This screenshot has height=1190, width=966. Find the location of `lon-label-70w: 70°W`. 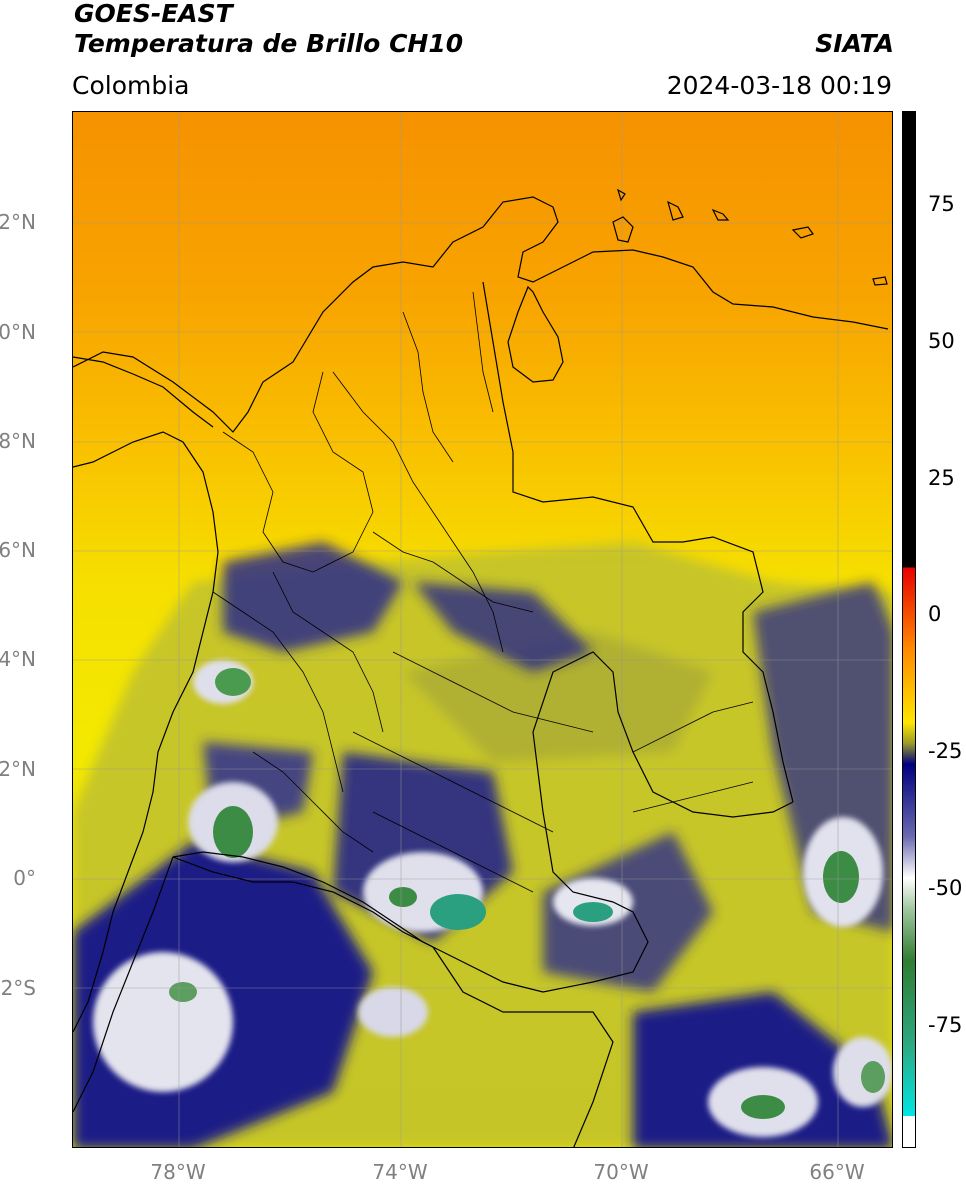

lon-label-70w: 70°W is located at coordinates (621, 1172).